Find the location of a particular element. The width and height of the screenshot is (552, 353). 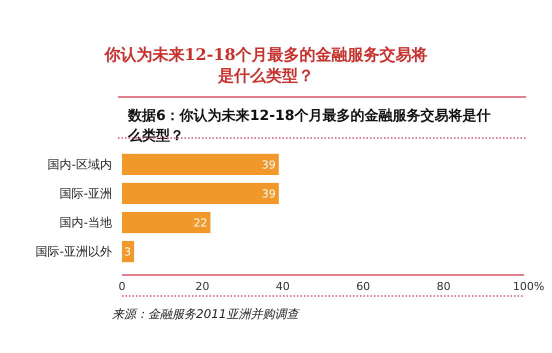

x-tick-label: 40 is located at coordinates (283, 286).